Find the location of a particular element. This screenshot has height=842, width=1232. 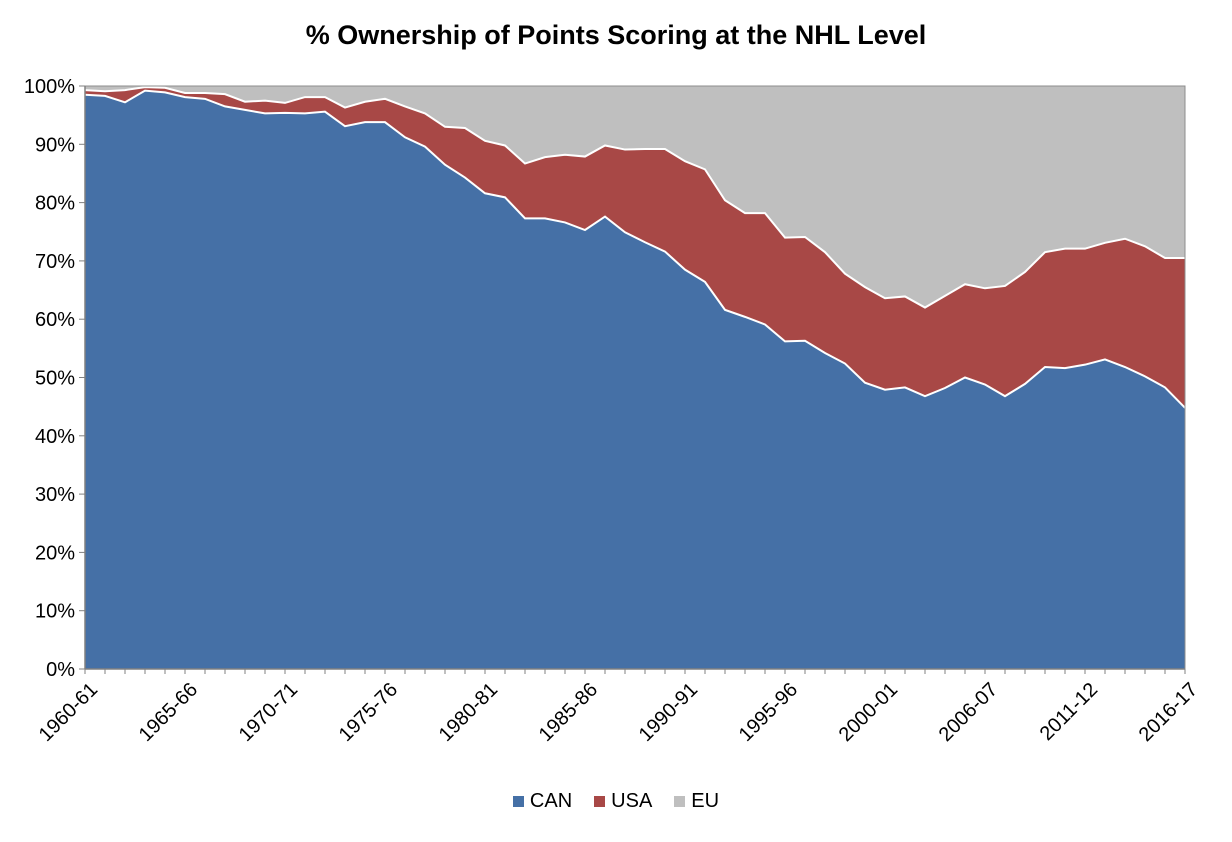

x-tick-label: 1965-66 is located at coordinates (168, 712).